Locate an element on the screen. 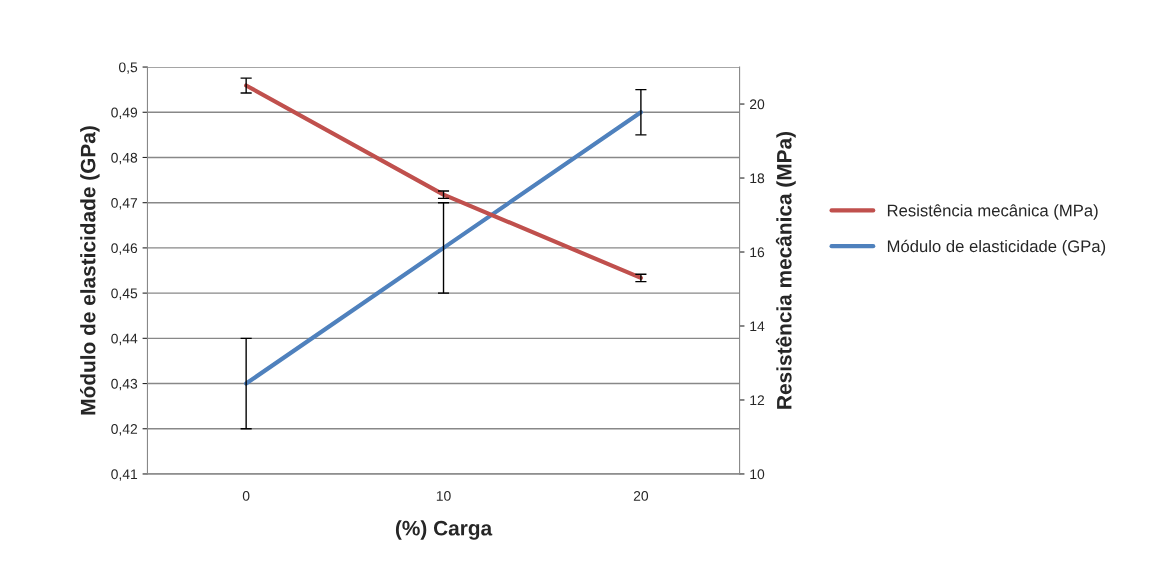  x-tick-label: 20 is located at coordinates (641, 495).